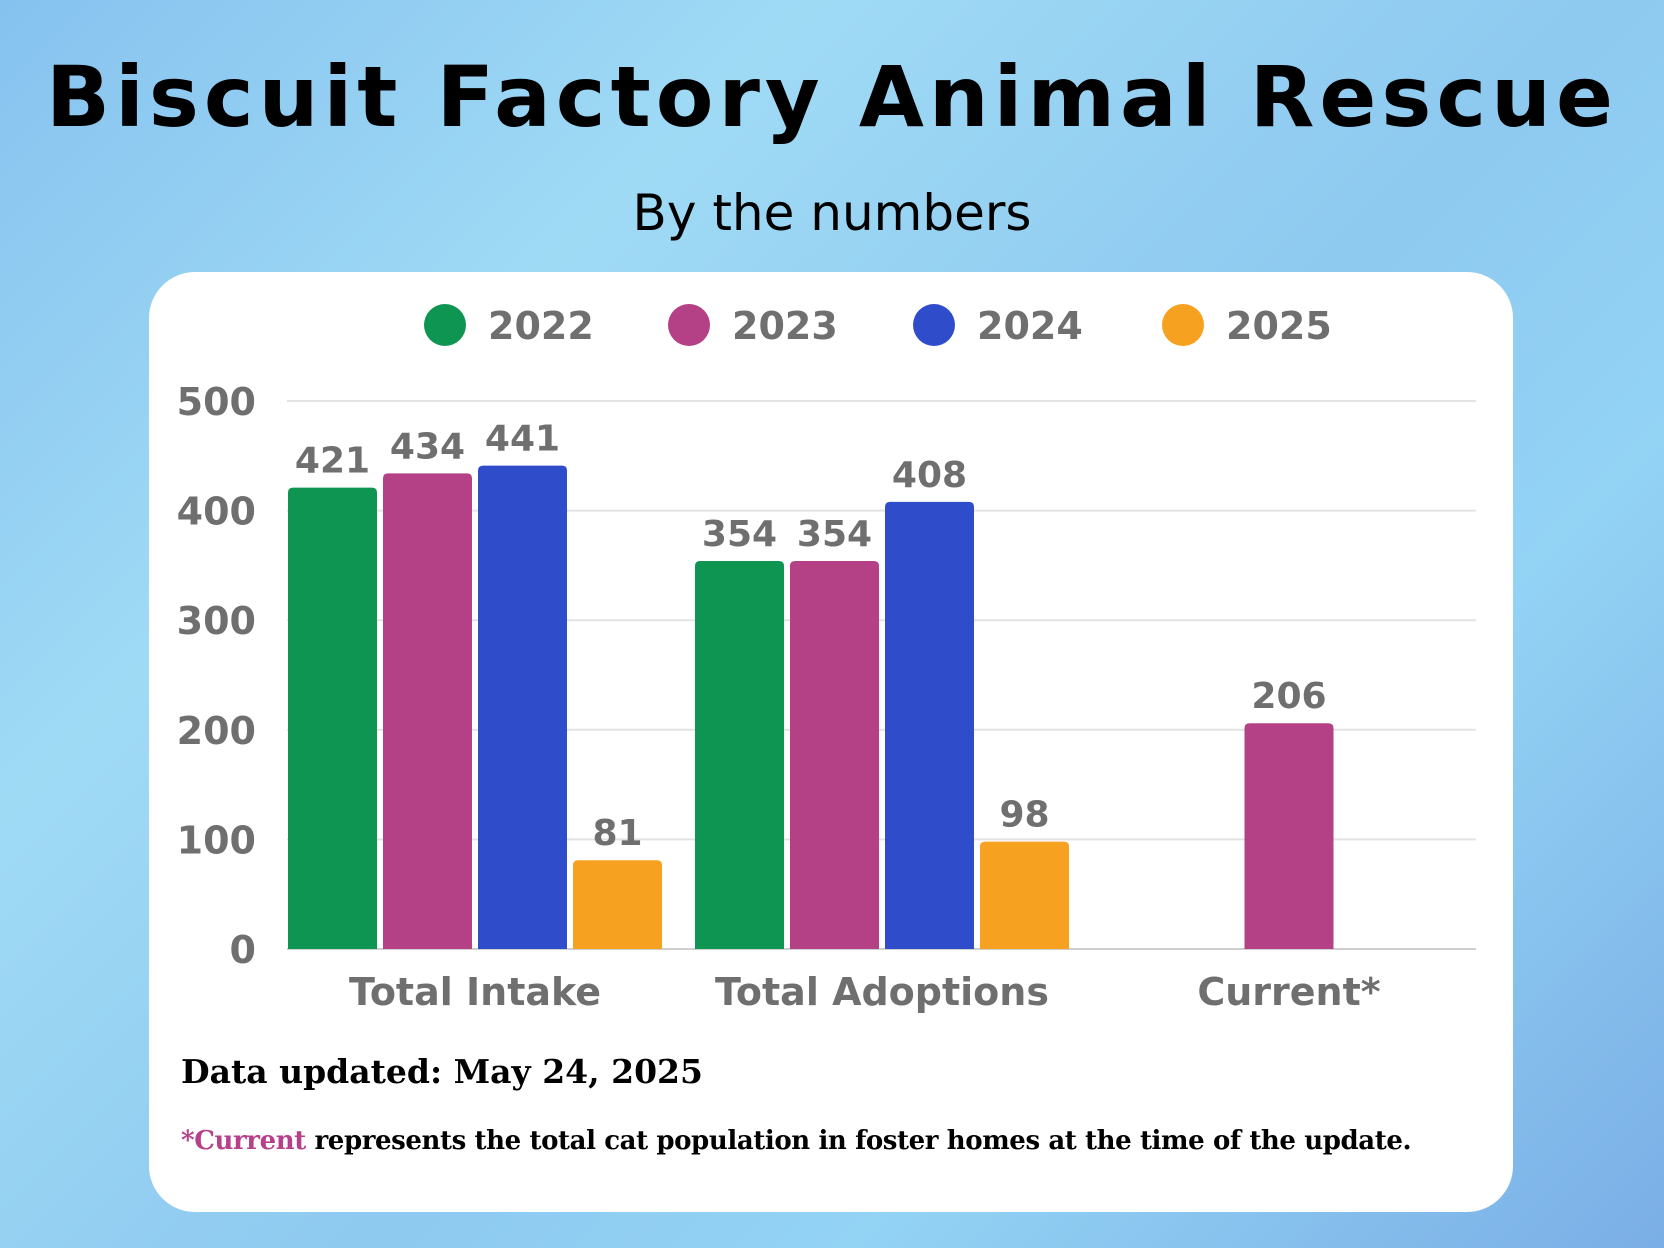  I want to click on data-label: 206, so click(1288, 696).